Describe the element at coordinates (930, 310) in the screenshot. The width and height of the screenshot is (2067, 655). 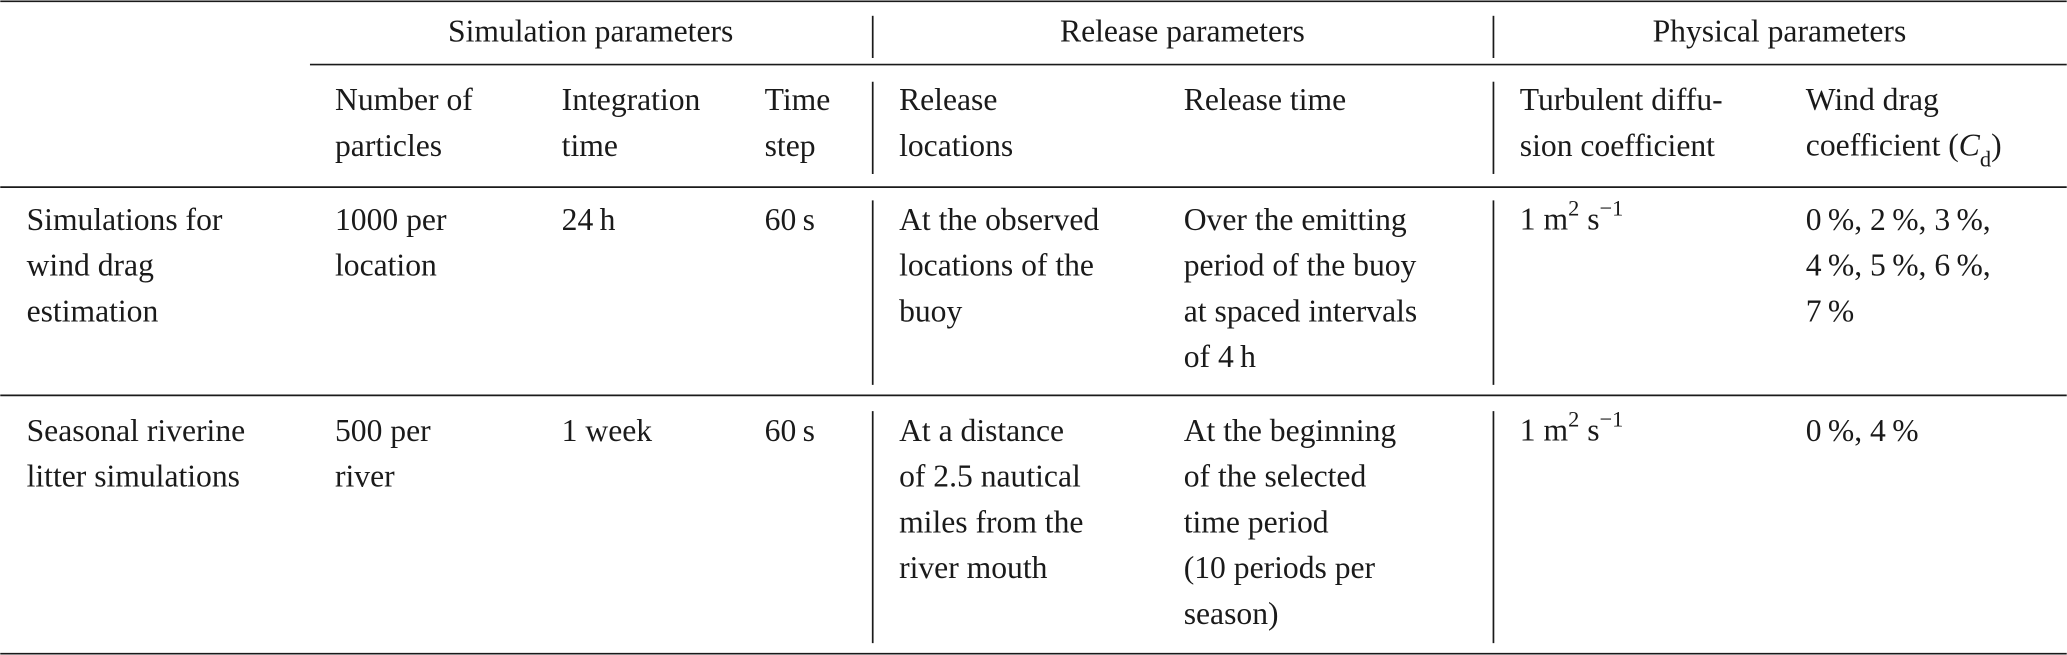
I see `cell-text: buoy` at that location.